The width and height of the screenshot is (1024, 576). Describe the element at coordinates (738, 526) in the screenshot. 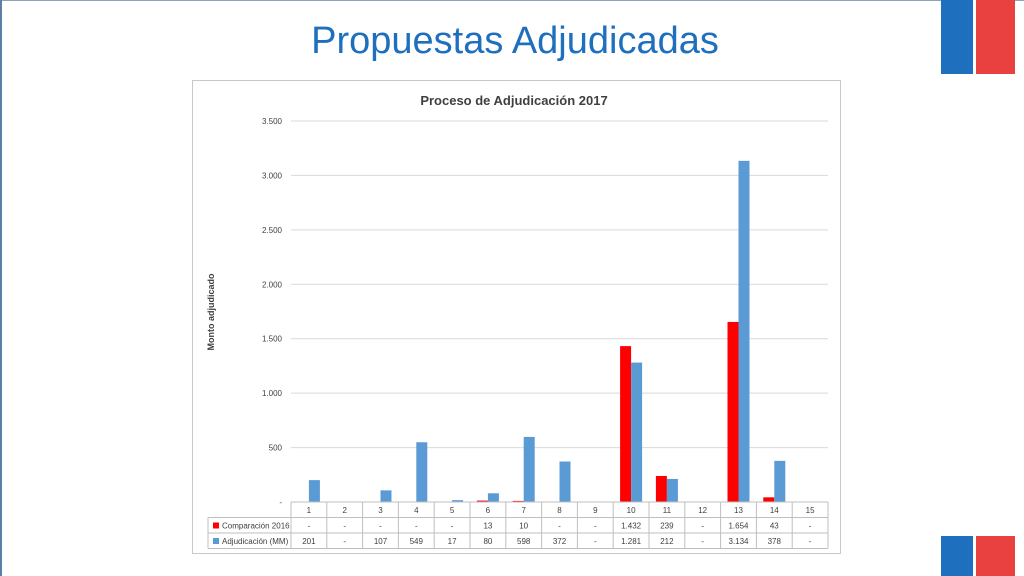

I see `data-label: 1.654` at that location.